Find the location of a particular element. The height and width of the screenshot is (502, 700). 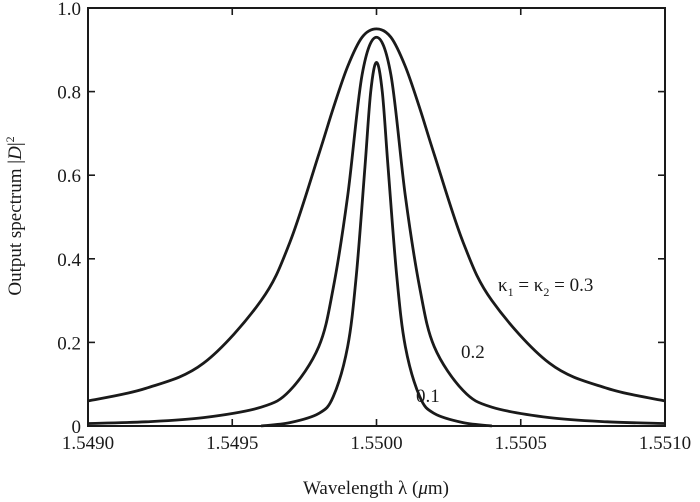

x-tick-label: 1.5490 is located at coordinates (88, 443).